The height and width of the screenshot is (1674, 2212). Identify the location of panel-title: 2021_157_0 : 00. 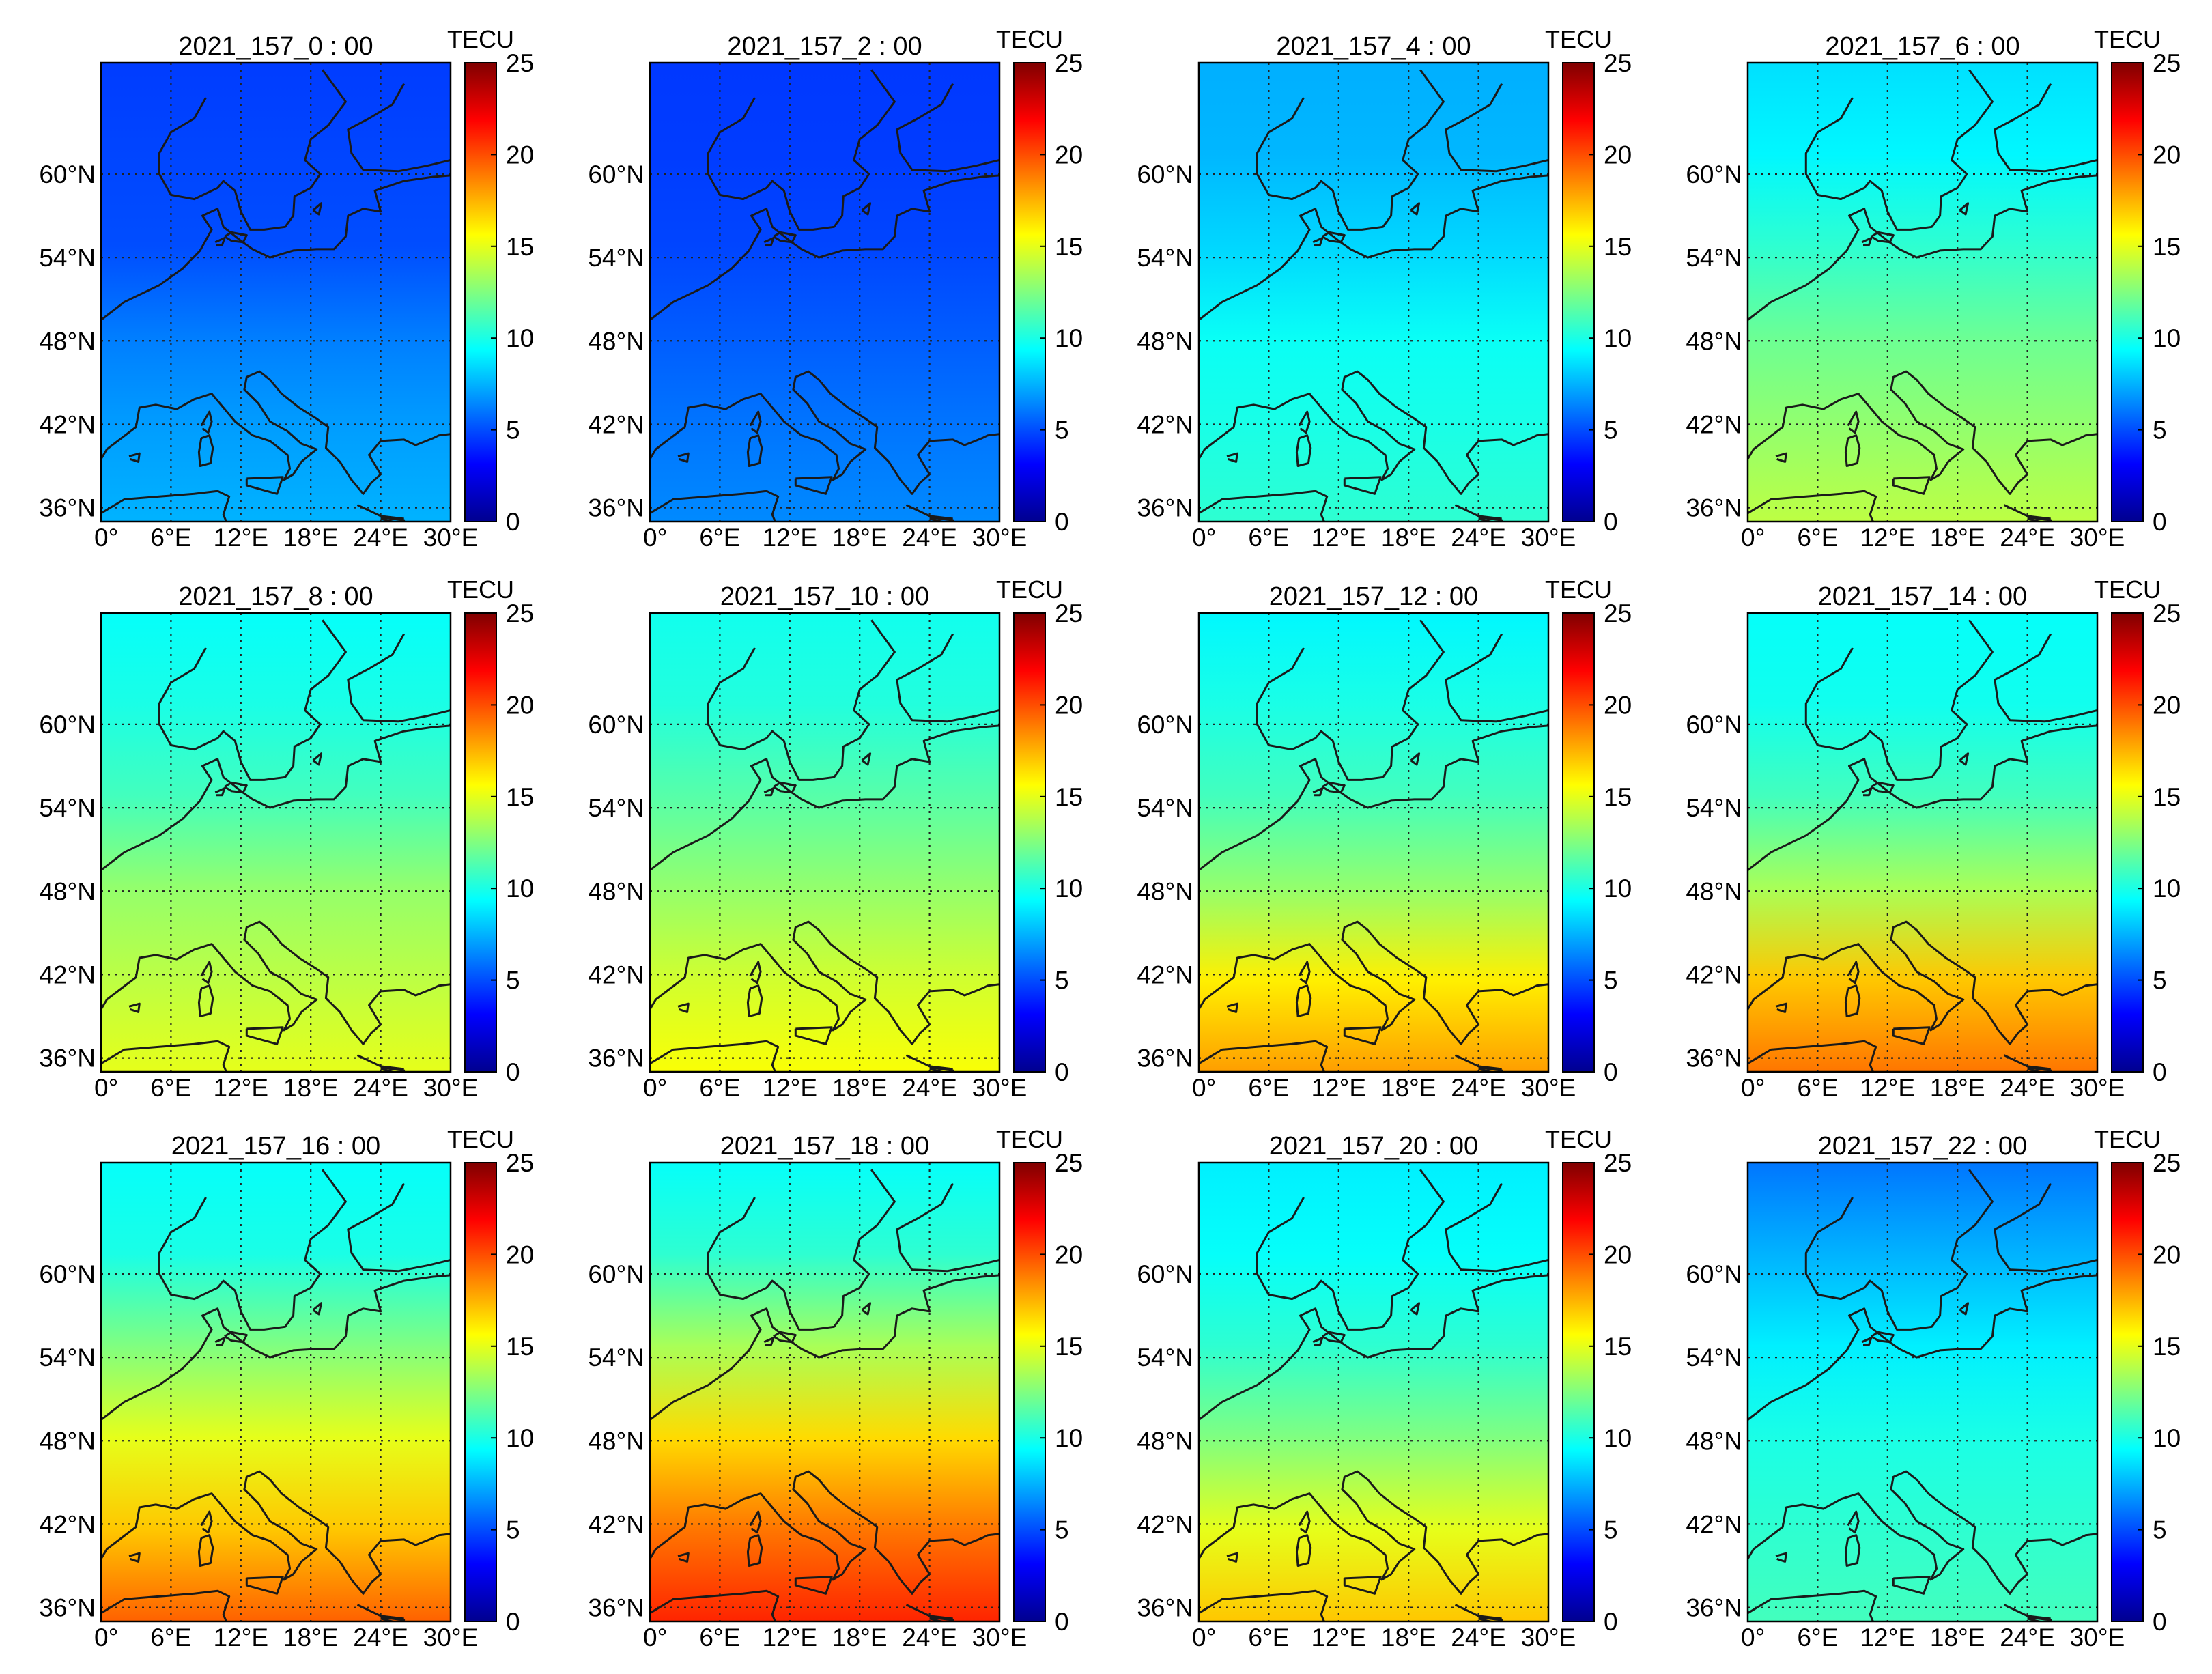
(275, 46).